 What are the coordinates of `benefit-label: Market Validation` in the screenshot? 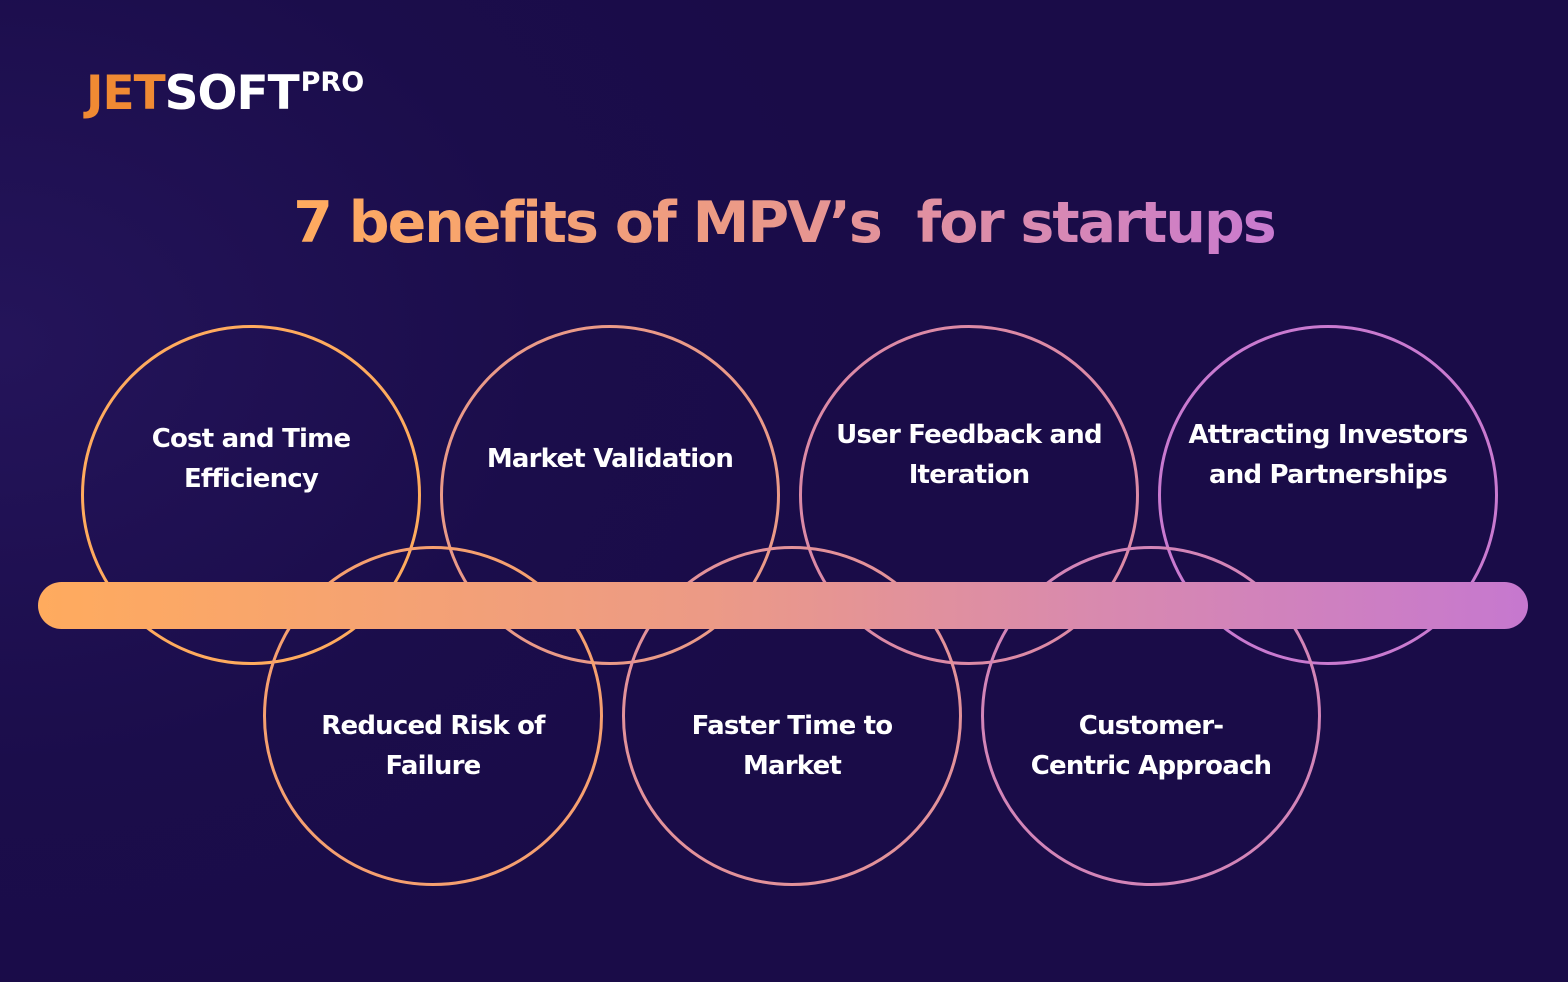 It's located at (610, 459).